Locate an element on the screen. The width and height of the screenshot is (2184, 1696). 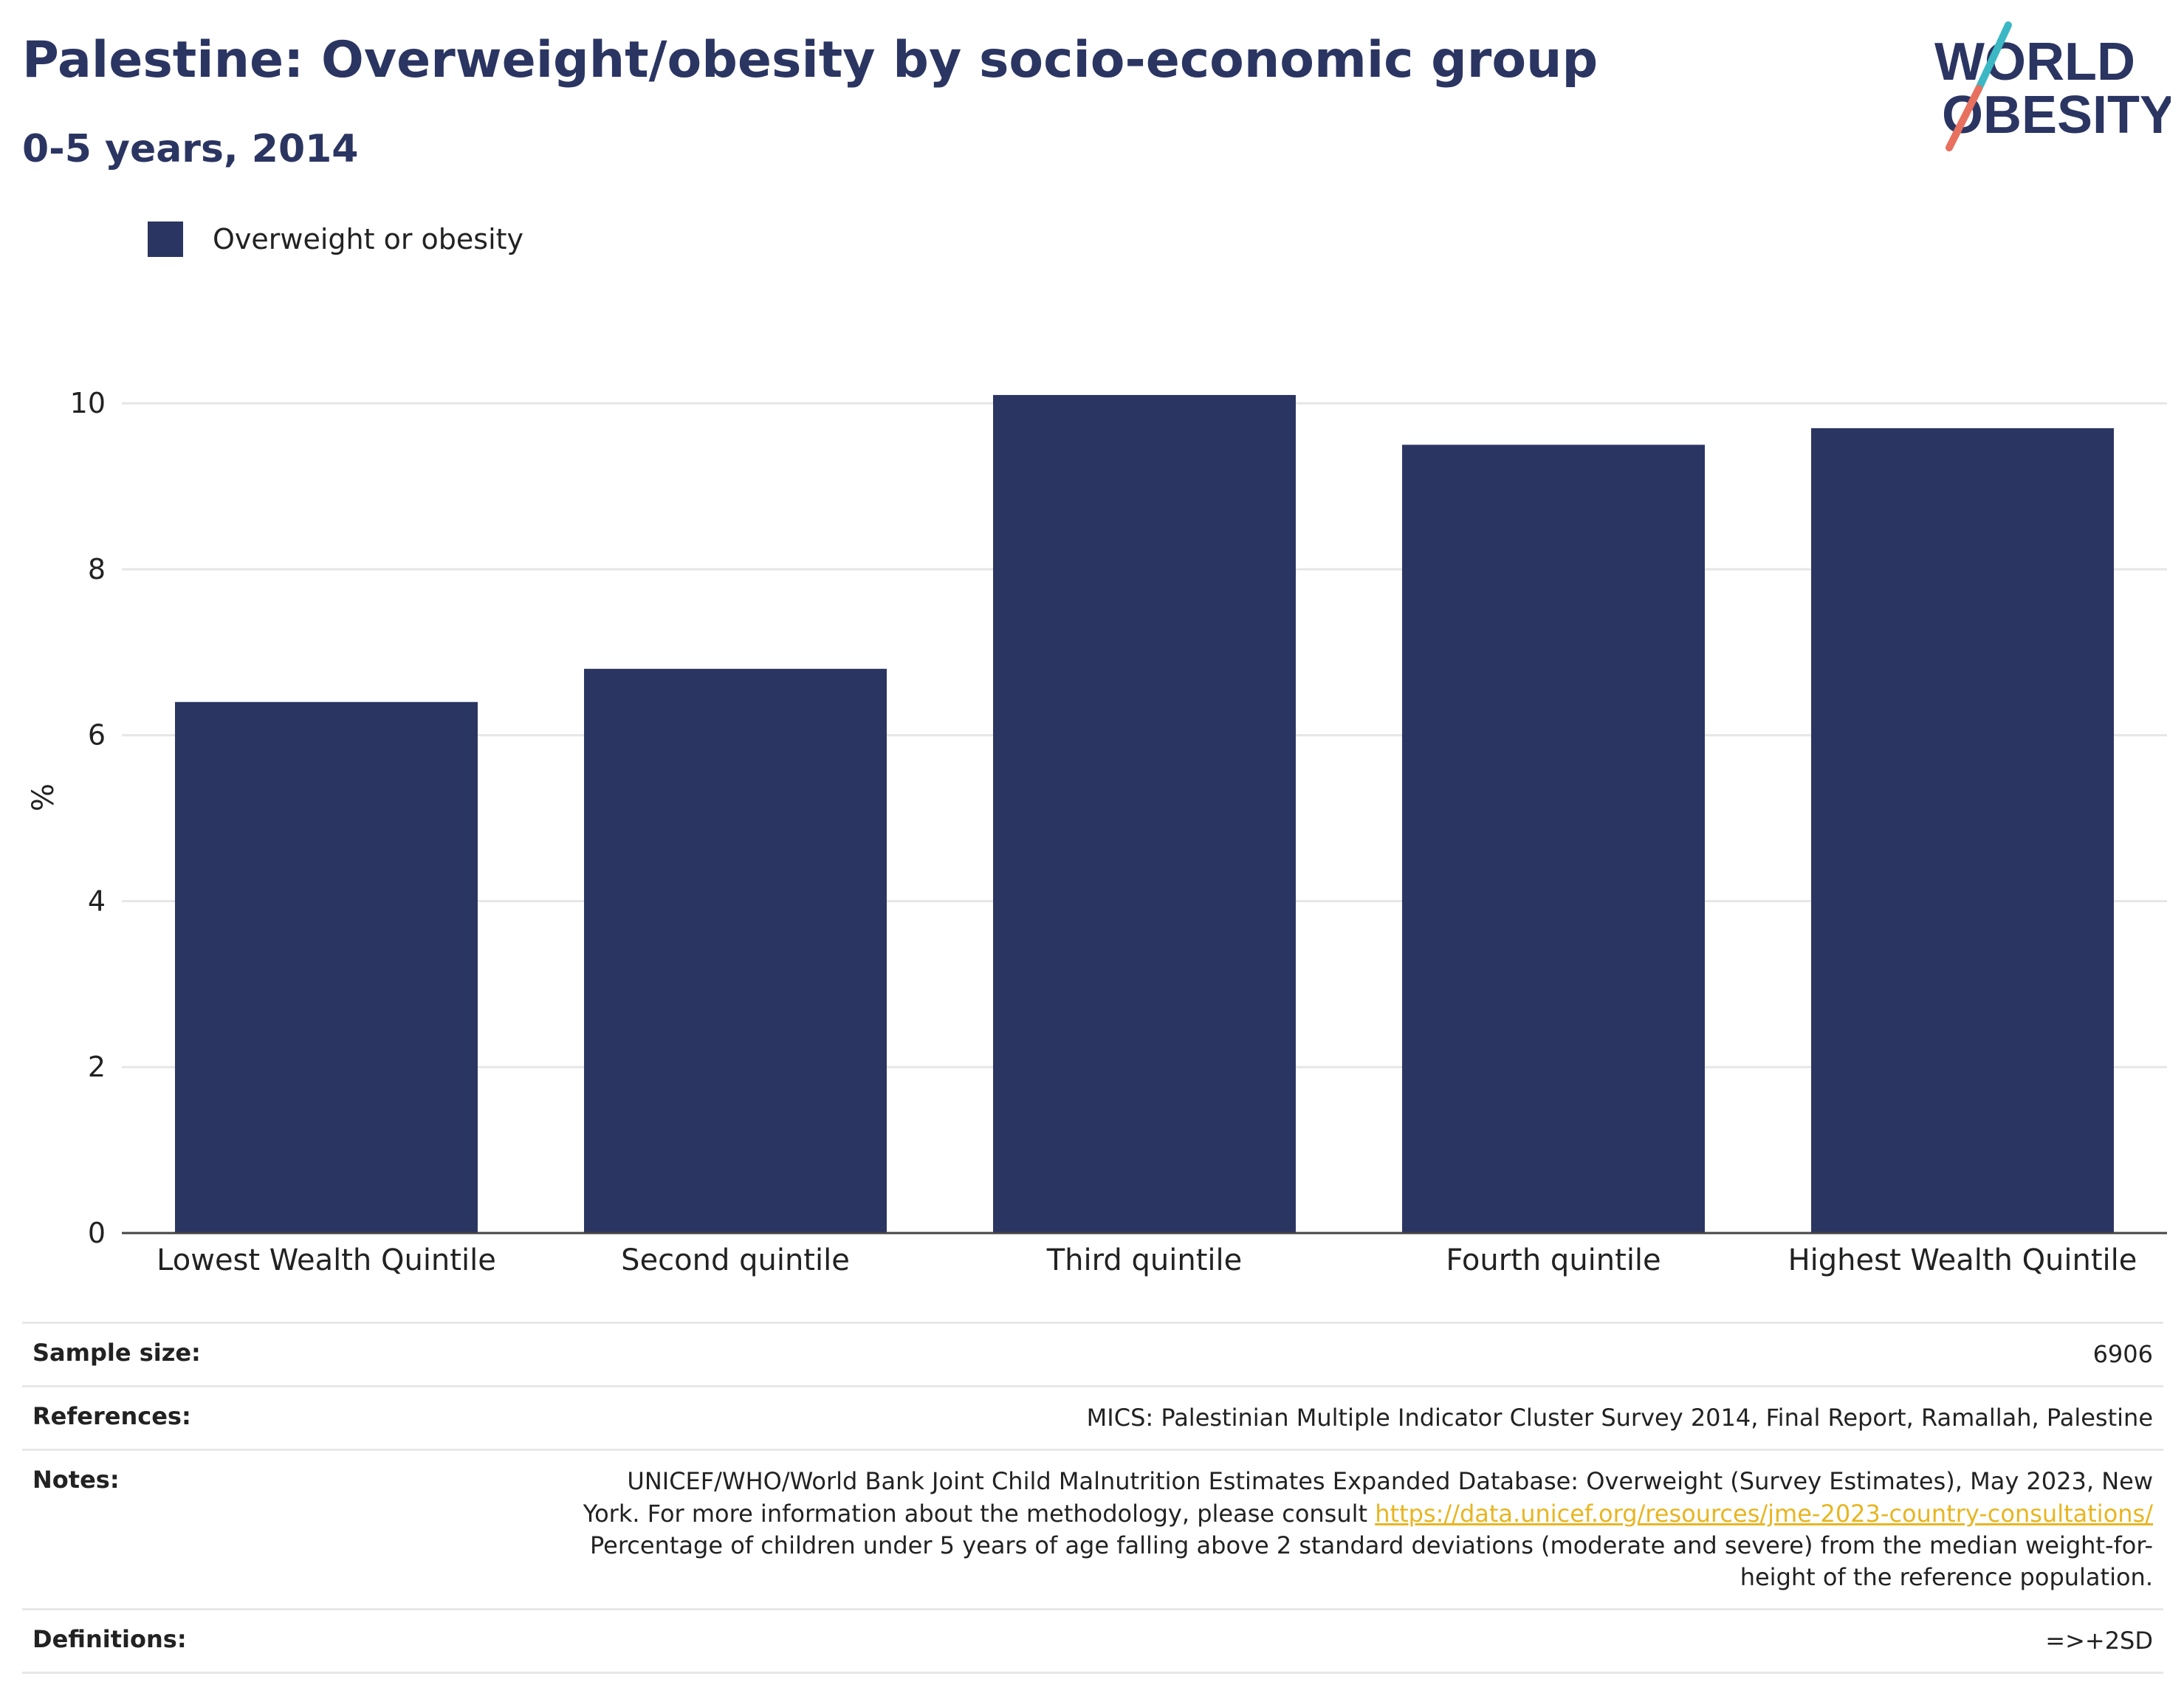
definitions-row: Definitions: =>+2SD is located at coordinates (1093, 1641).